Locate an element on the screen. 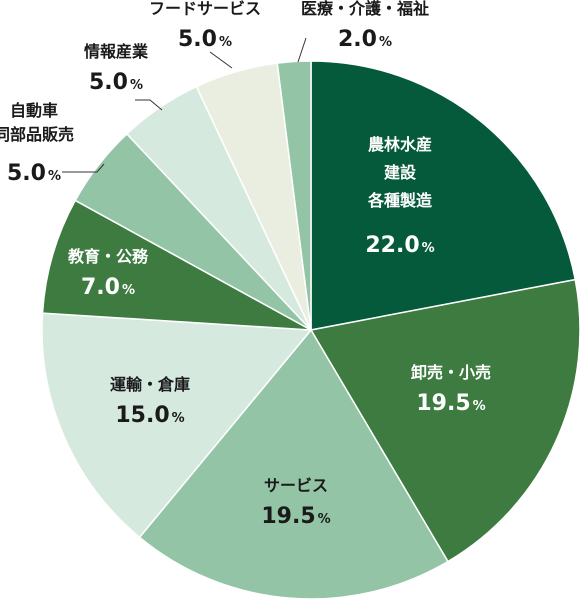 This screenshot has height=599, width=580. slice-value-1: 19.5 is located at coordinates (443, 403).